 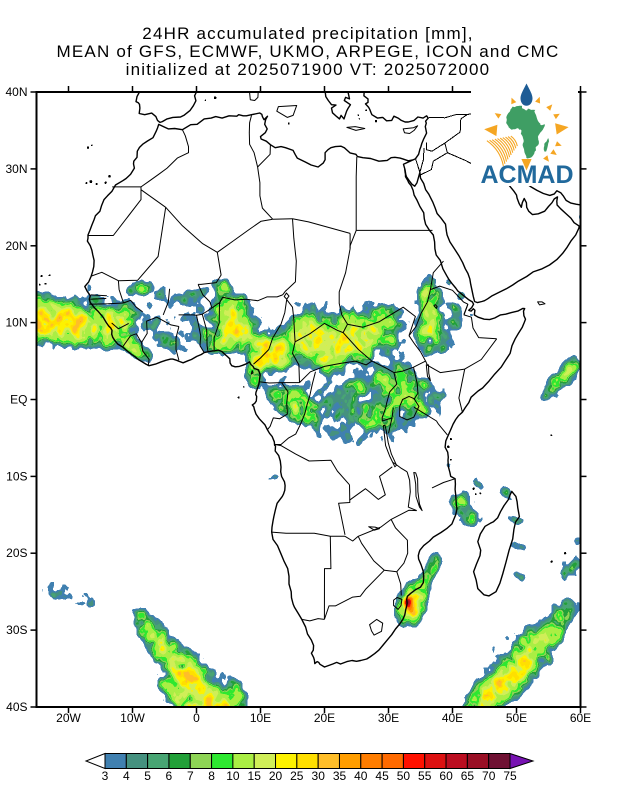 I want to click on svg-text: 8, so click(x=211, y=776).